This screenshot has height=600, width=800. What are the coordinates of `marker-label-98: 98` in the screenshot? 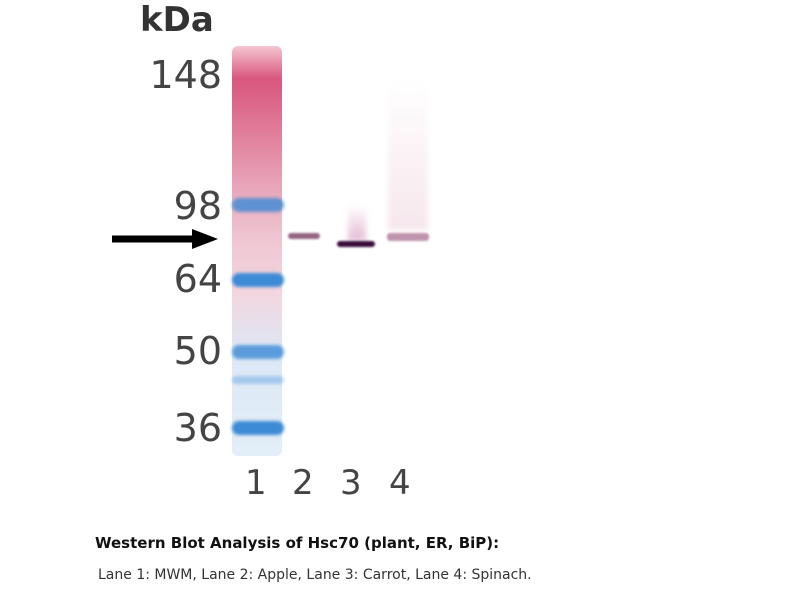 It's located at (197, 206).